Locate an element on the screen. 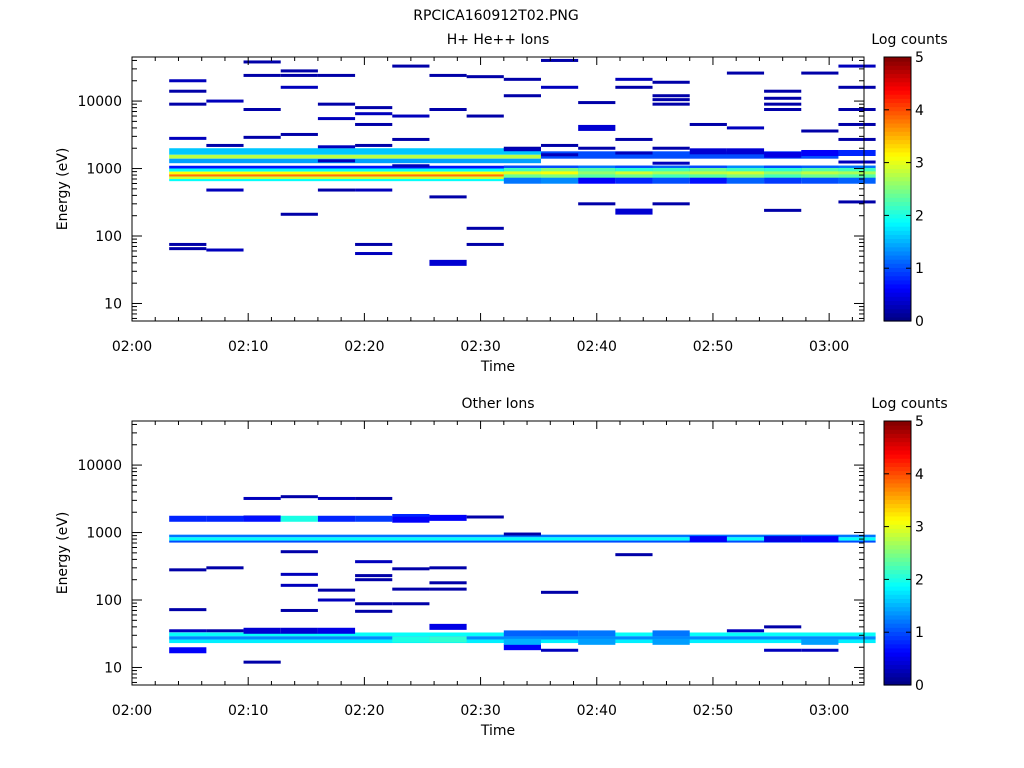 The image size is (1024, 768). colorbar-frame is located at coordinates (897, 553).